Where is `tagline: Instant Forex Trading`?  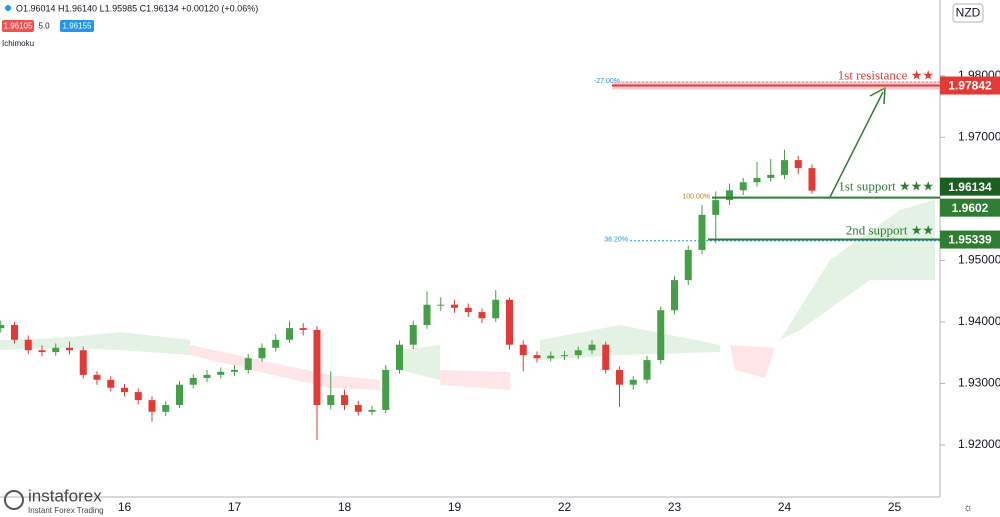
tagline: Instant Forex Trading is located at coordinates (66, 510).